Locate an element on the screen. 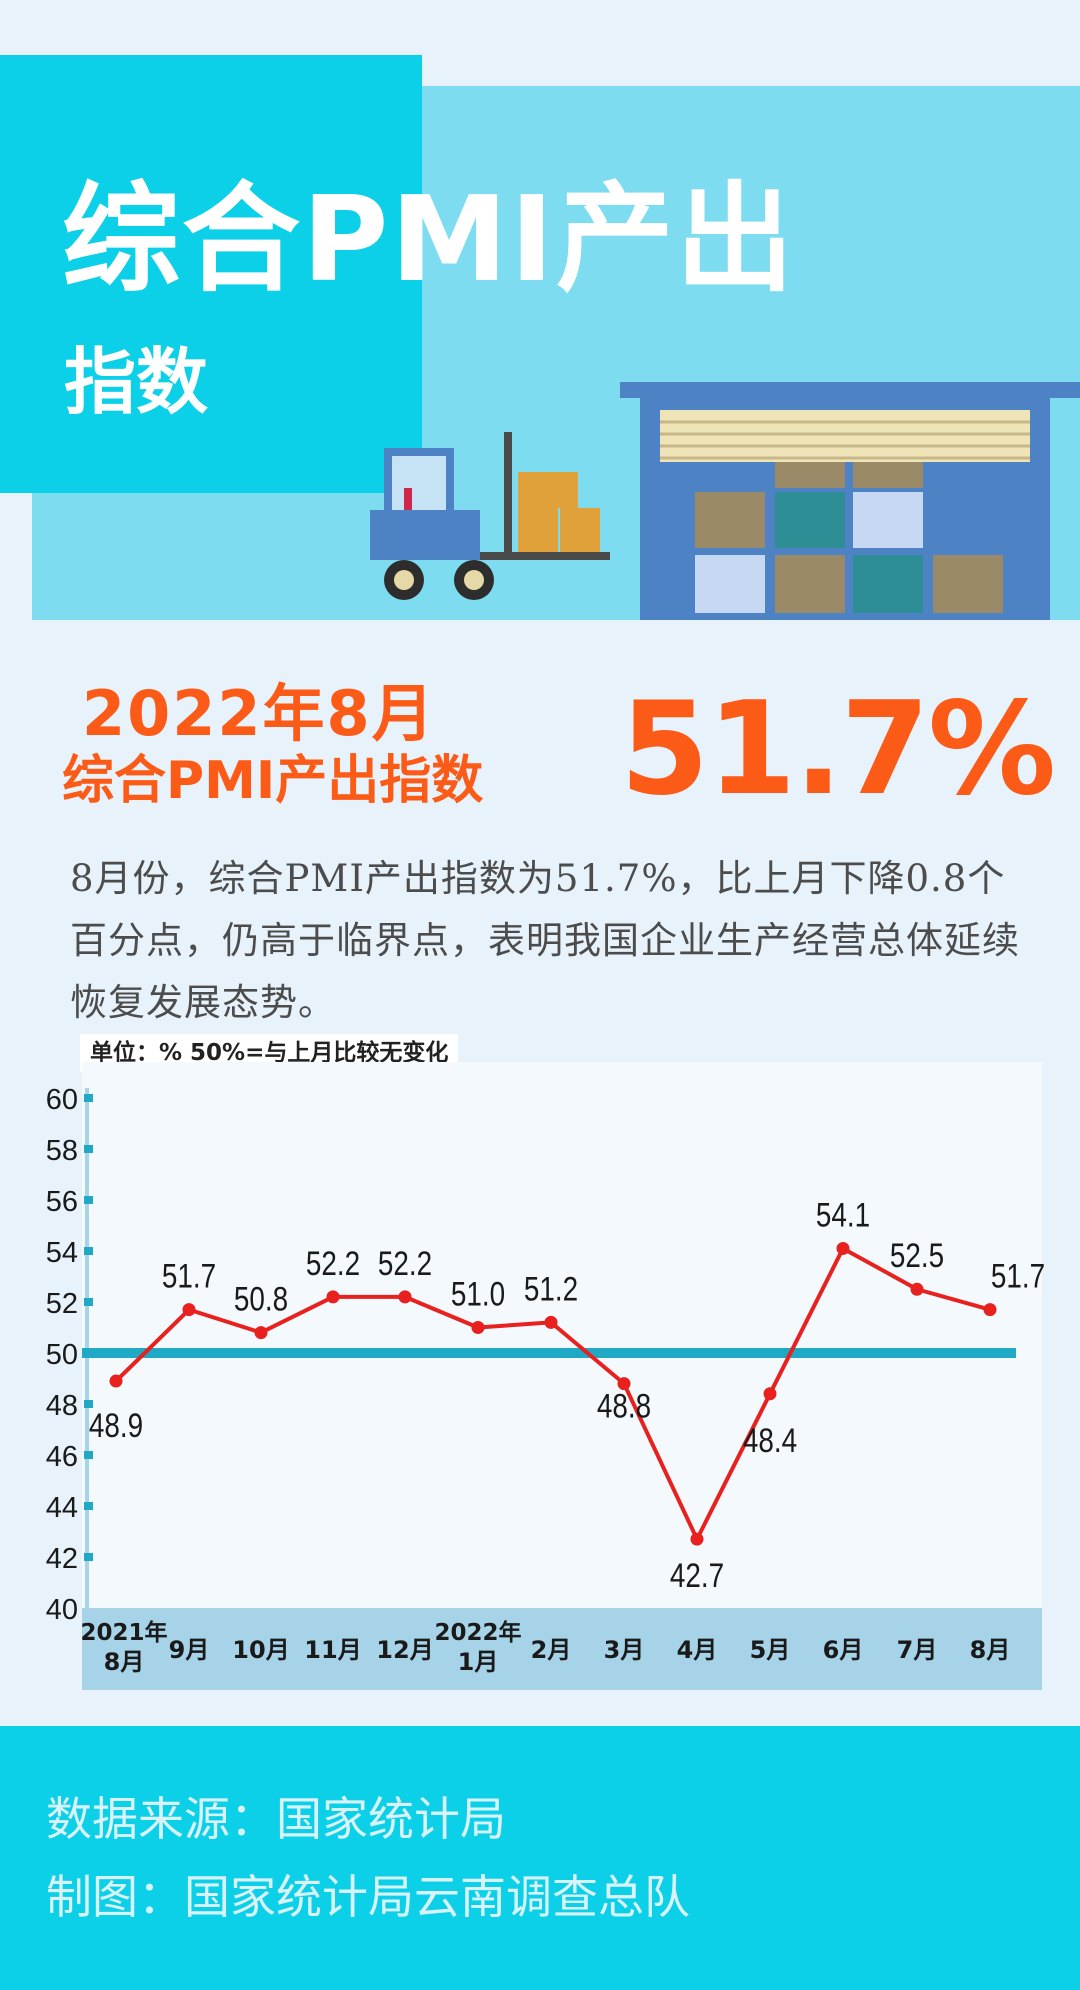  x-tick-label: 1月 is located at coordinates (478, 1662).